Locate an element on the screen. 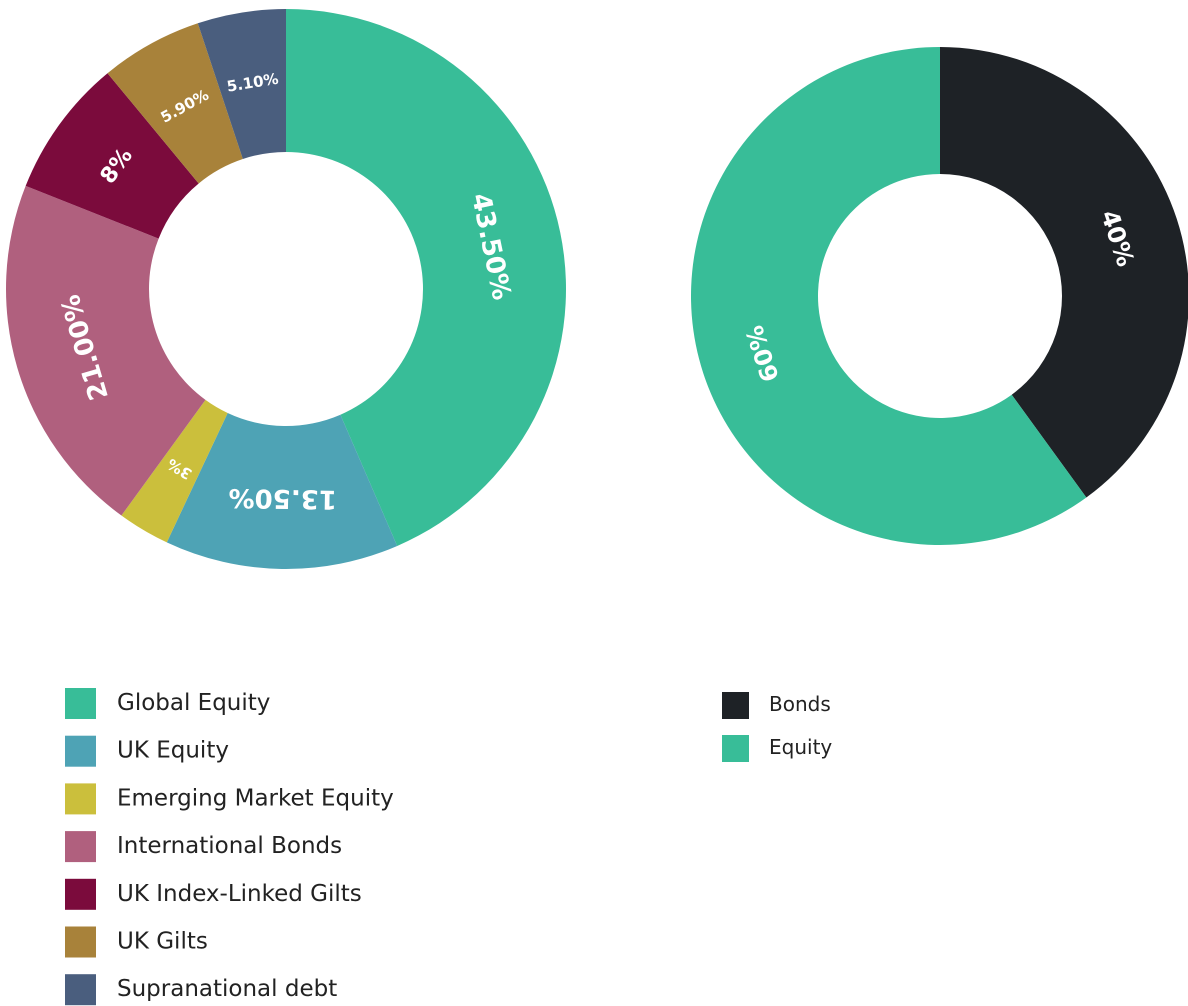  legend-label: Emerging Market Equity is located at coordinates (255, 798).